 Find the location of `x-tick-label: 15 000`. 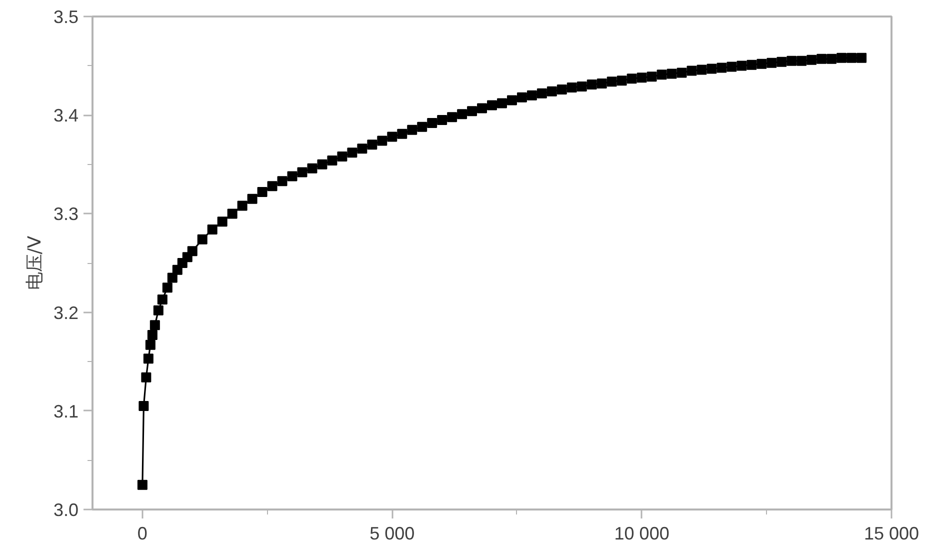

x-tick-label: 15 000 is located at coordinates (892, 534).